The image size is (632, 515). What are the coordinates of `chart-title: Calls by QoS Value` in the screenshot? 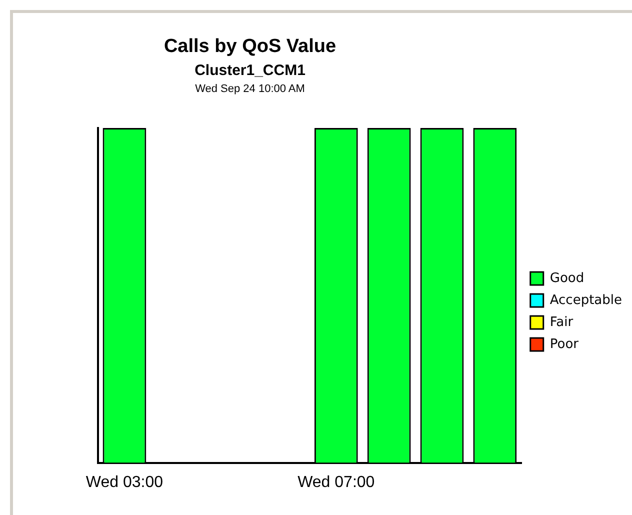 It's located at (250, 47).